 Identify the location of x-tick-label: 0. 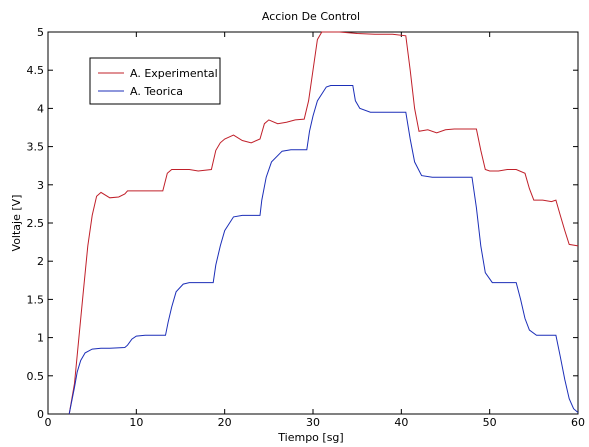
(48, 422).